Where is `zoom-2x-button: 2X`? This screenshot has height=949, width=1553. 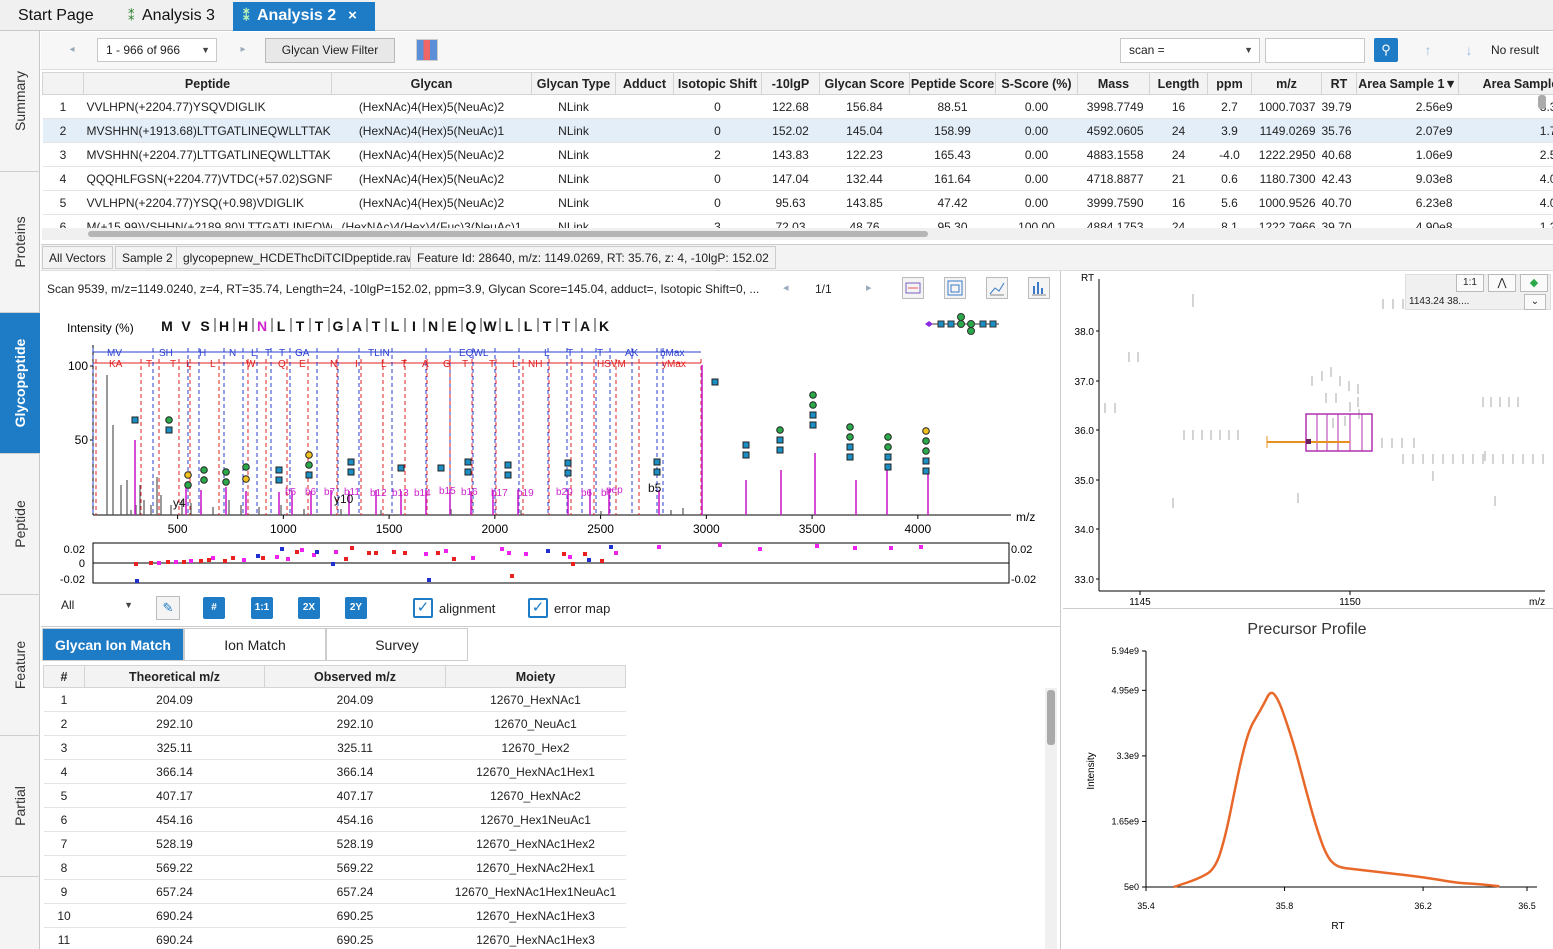 zoom-2x-button: 2X is located at coordinates (309, 608).